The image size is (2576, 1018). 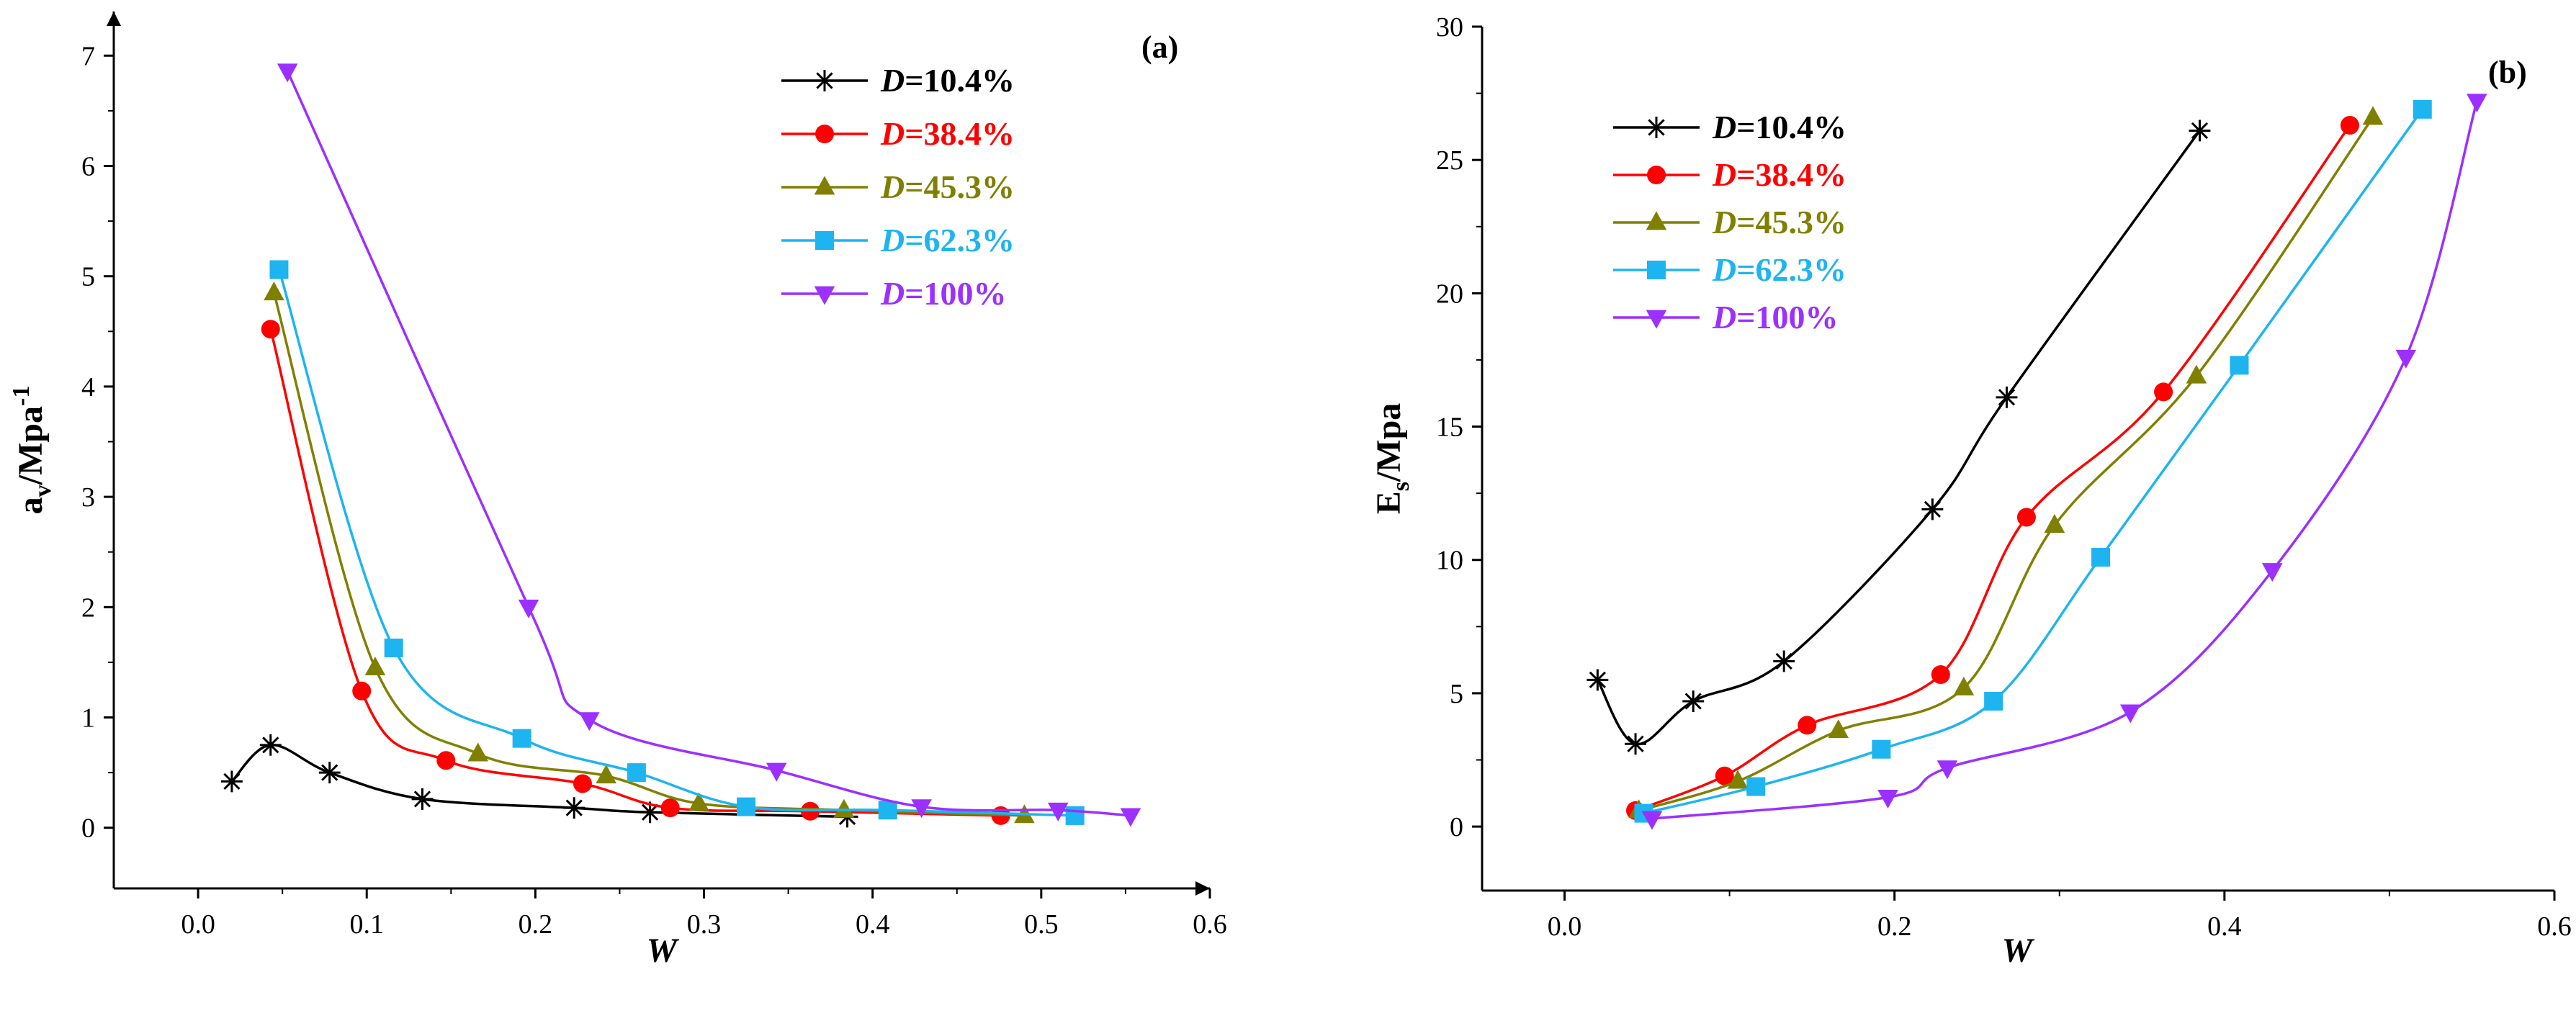 What do you see at coordinates (88, 387) in the screenshot?
I see `y-tick-label: 4` at bounding box center [88, 387].